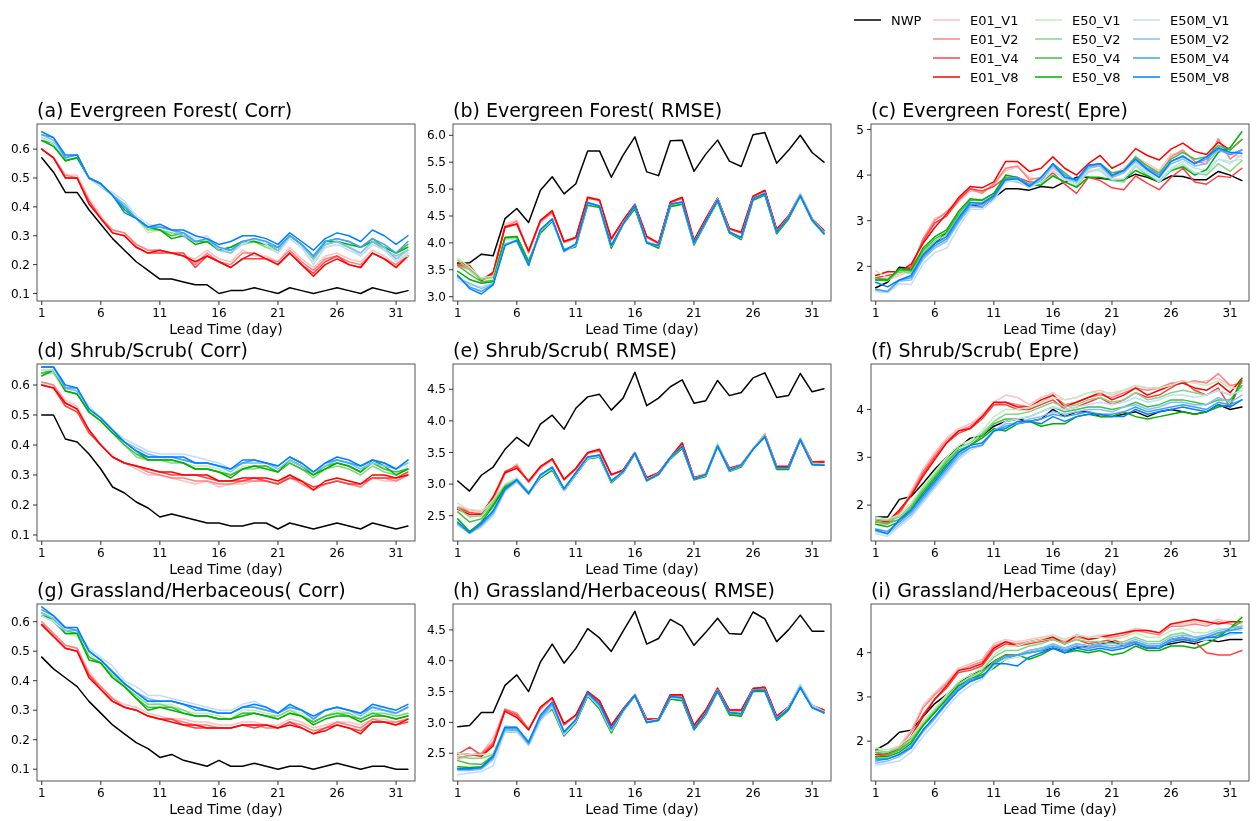 This screenshot has height=821, width=1258. Describe the element at coordinates (1200, 77) in the screenshot. I see `legend-label: E50M_V8` at that location.